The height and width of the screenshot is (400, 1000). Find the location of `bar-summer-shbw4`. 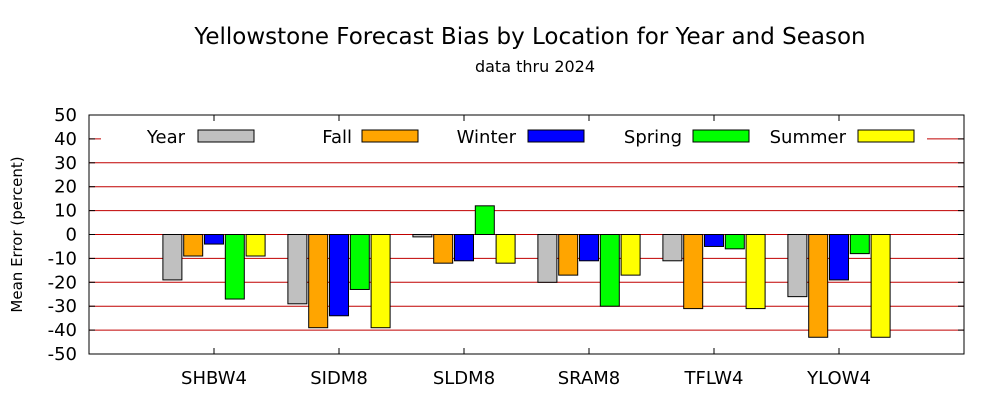

bar-summer-shbw4 is located at coordinates (255, 245).